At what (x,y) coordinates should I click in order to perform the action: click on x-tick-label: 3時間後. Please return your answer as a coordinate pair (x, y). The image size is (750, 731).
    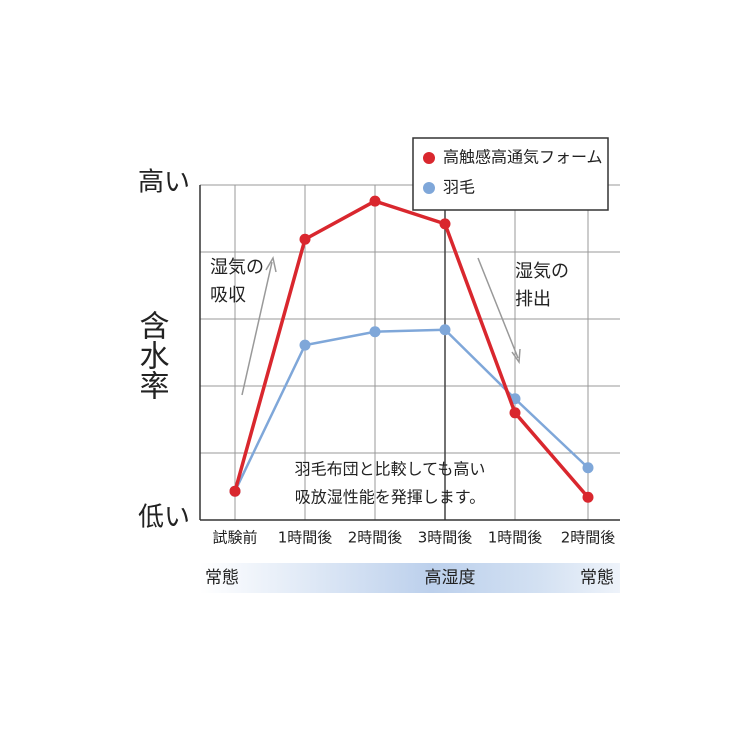
    Looking at the image, I should click on (445, 538).